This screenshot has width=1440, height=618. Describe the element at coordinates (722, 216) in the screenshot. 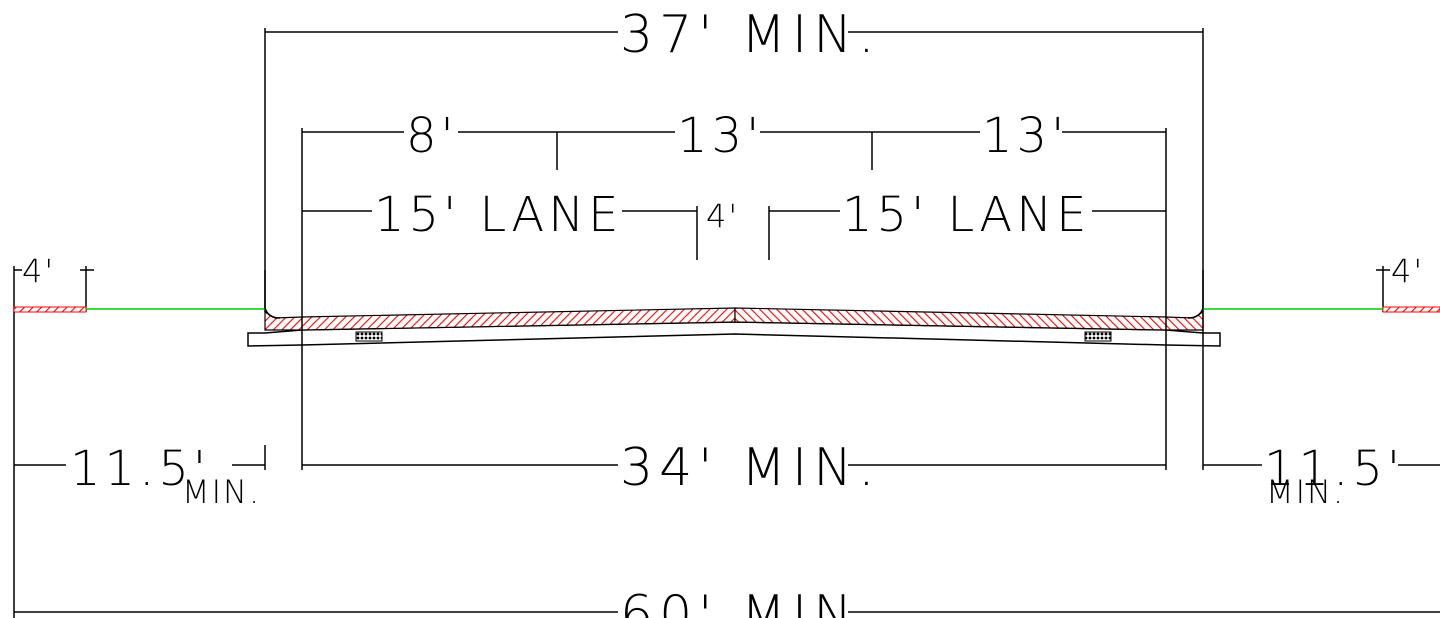

I see `dim-median-label: 4'` at that location.